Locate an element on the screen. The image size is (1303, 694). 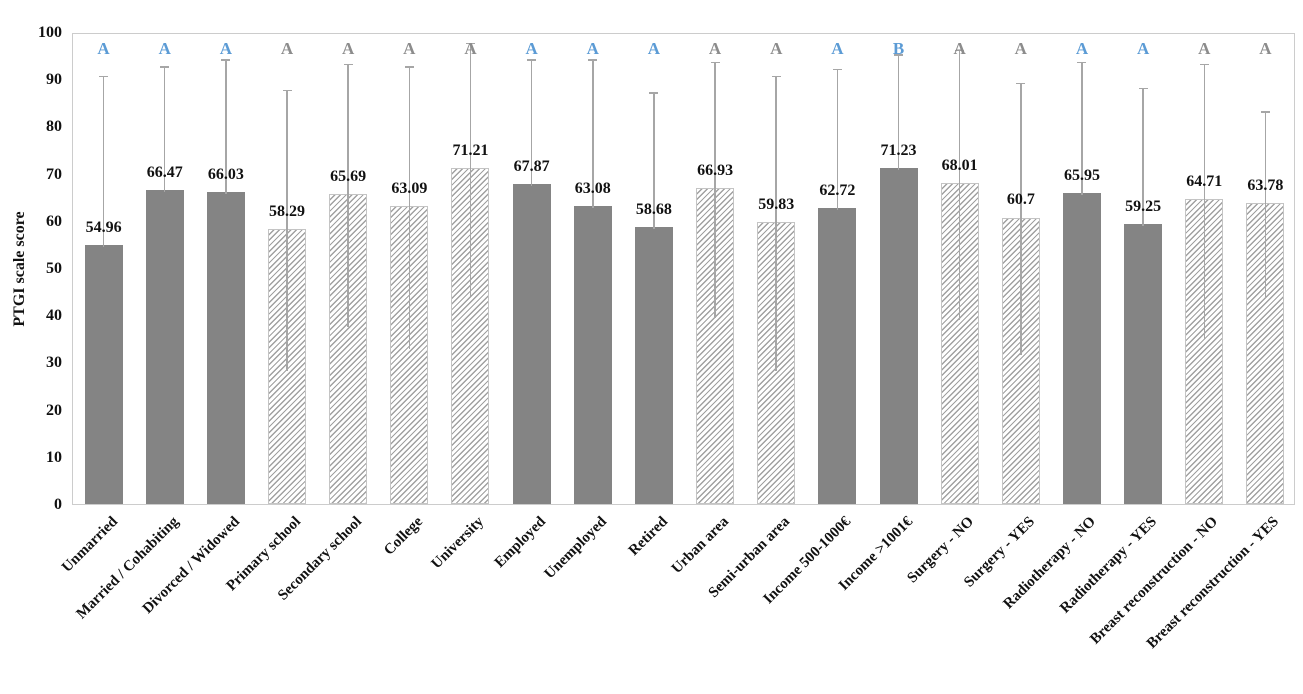
bar-value-label: 63.78 is located at coordinates (1265, 185).